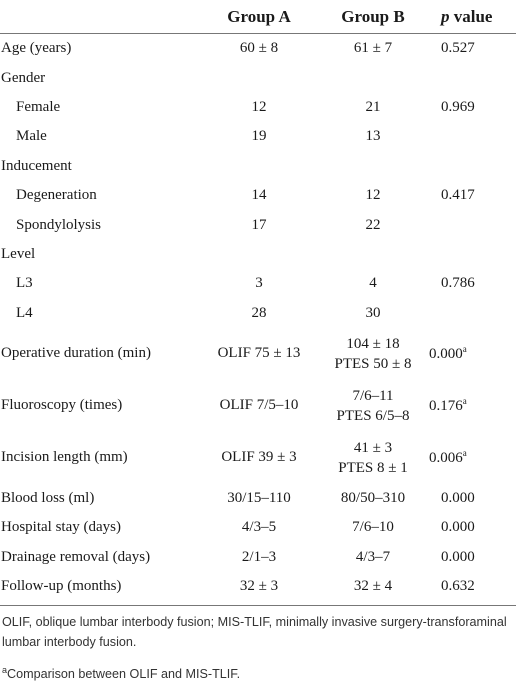 This screenshot has height=685, width=516. I want to click on cell: 80/50–310, so click(373, 498).